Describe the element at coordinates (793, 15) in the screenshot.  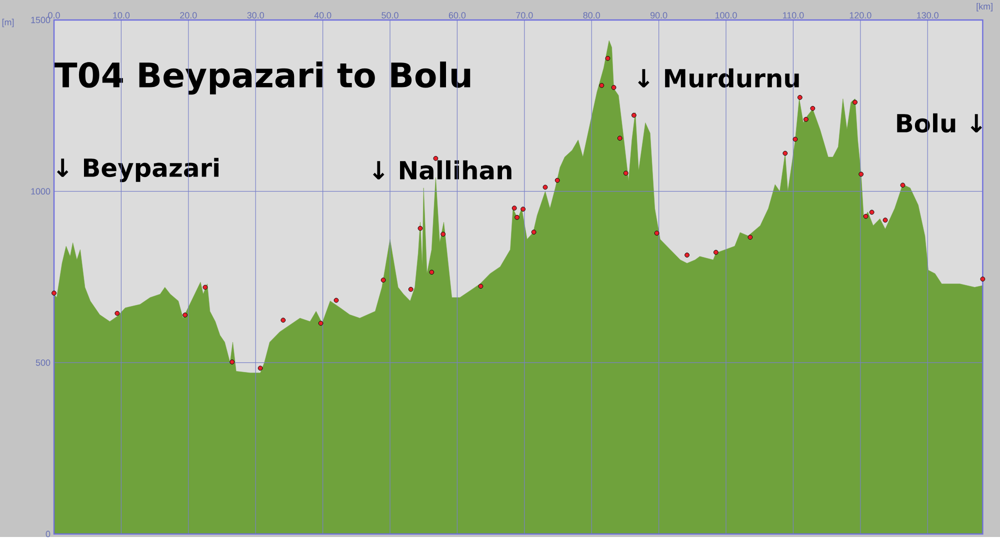
I see `x-tick-label: 110.0` at that location.